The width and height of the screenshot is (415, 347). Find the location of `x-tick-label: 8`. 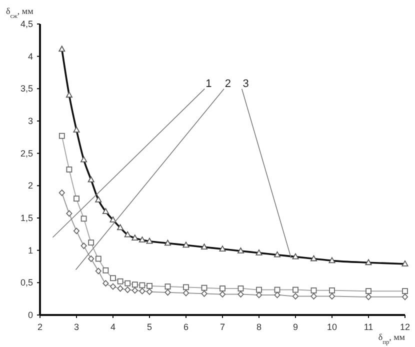

x-tick-label: 8 is located at coordinates (259, 327).